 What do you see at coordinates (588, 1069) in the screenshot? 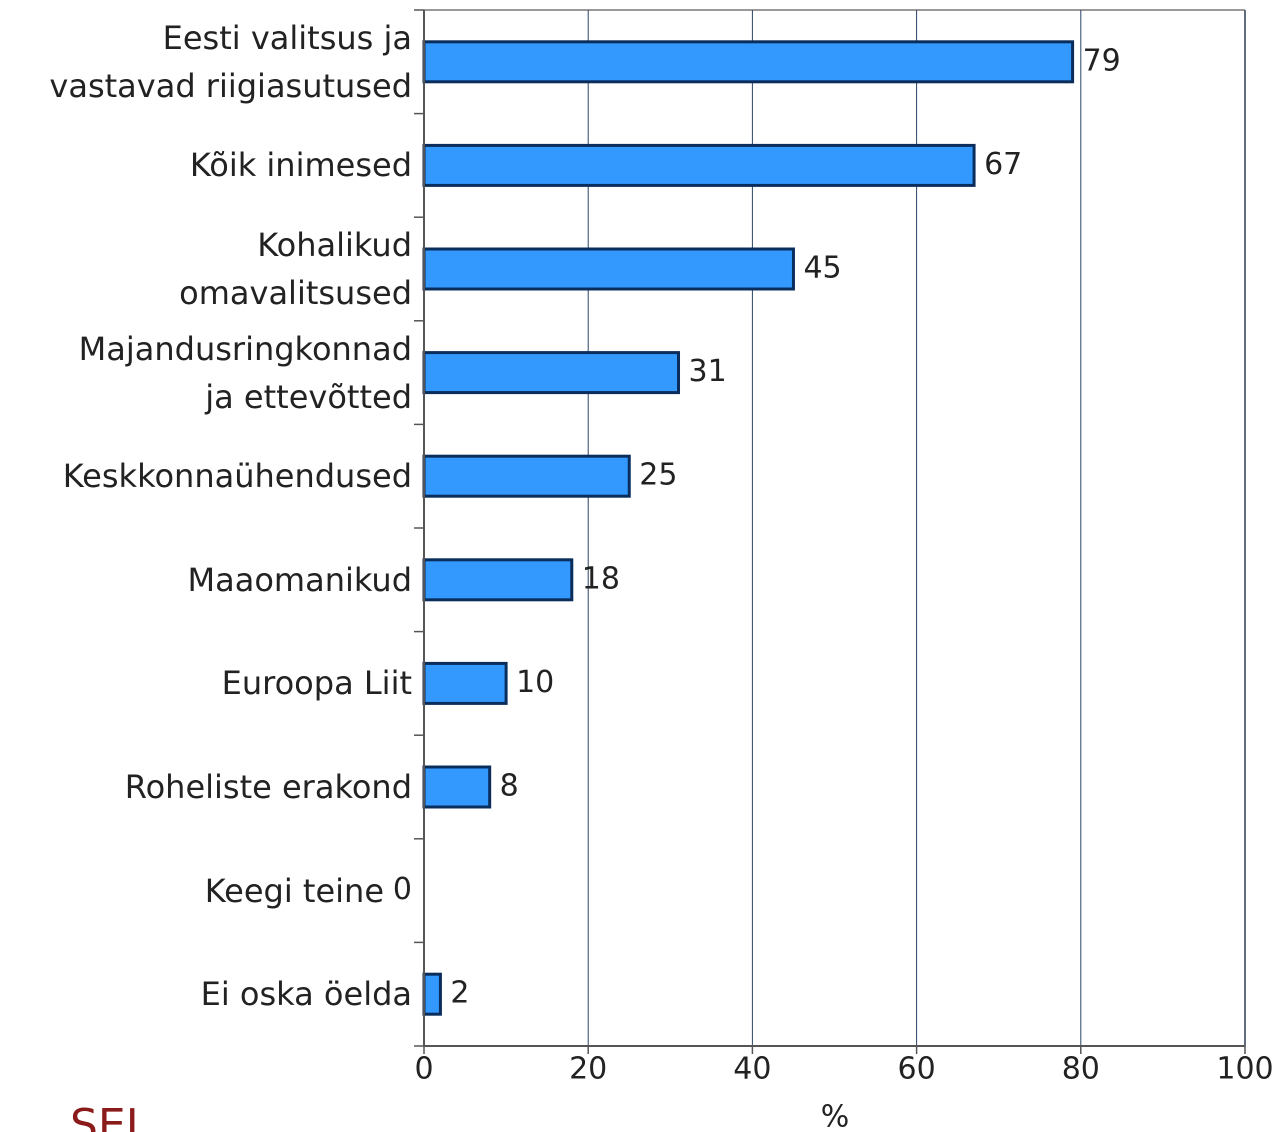
I see `x-tick-label: 20` at bounding box center [588, 1069].